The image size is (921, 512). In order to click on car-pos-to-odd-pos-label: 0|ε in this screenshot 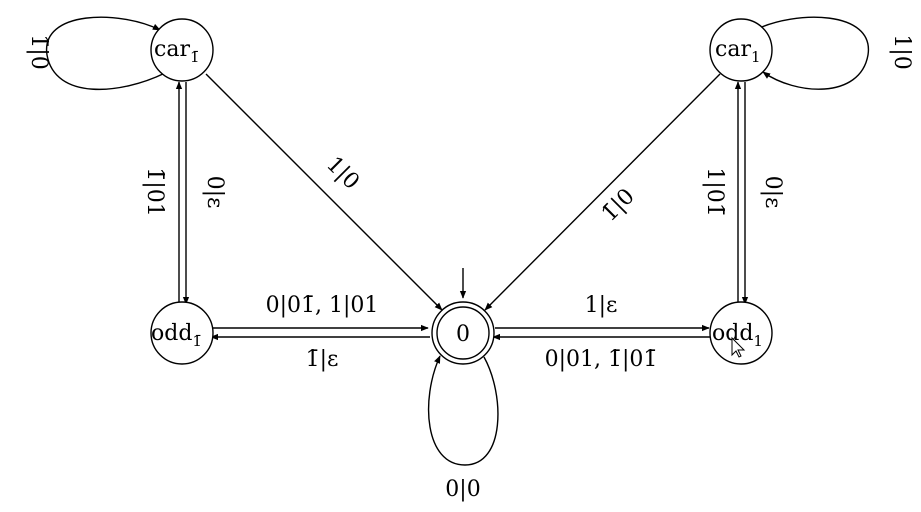, I will do `click(772, 192)`.